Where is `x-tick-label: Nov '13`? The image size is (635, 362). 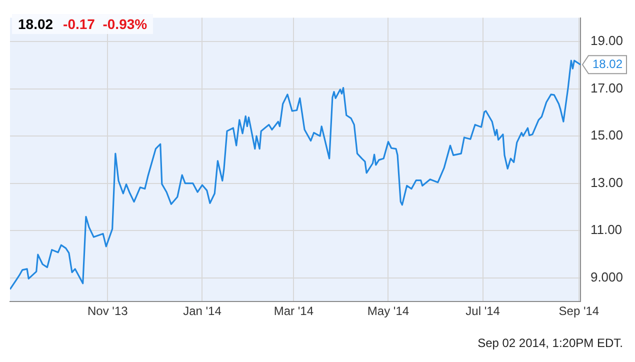 x-tick-label: Nov '13 is located at coordinates (108, 311).